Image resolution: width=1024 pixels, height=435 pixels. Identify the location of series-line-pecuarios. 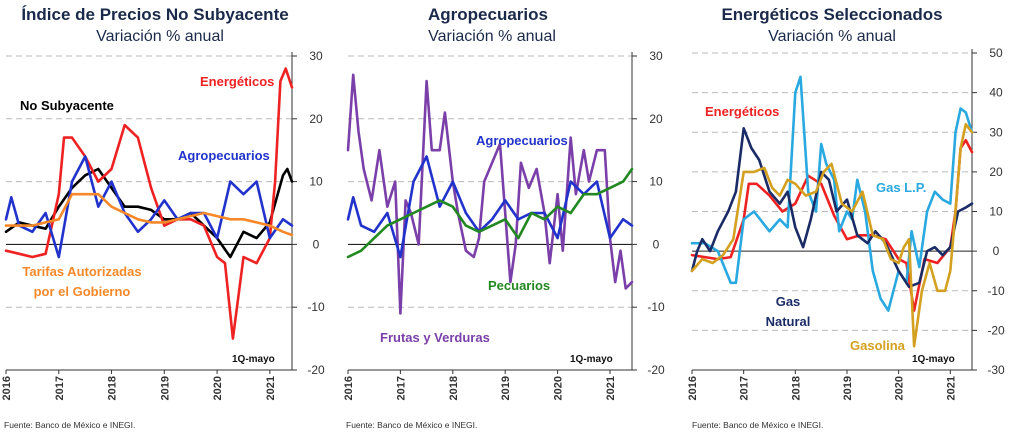
(490, 213).